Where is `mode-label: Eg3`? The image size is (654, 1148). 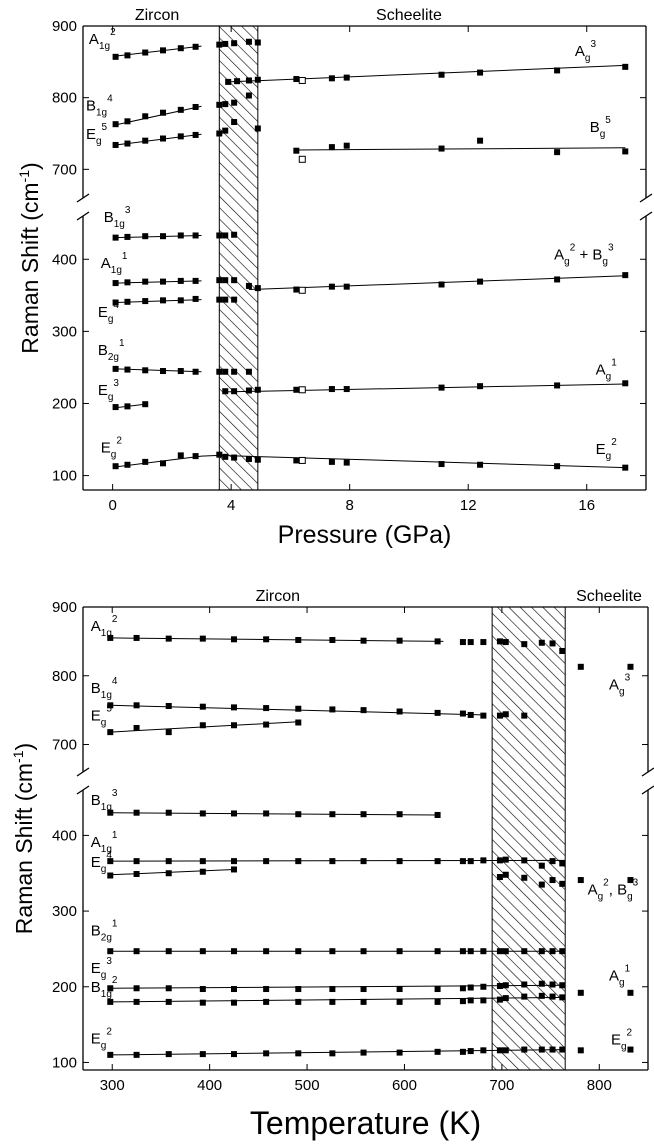
mode-label: Eg3 is located at coordinates (102, 968).